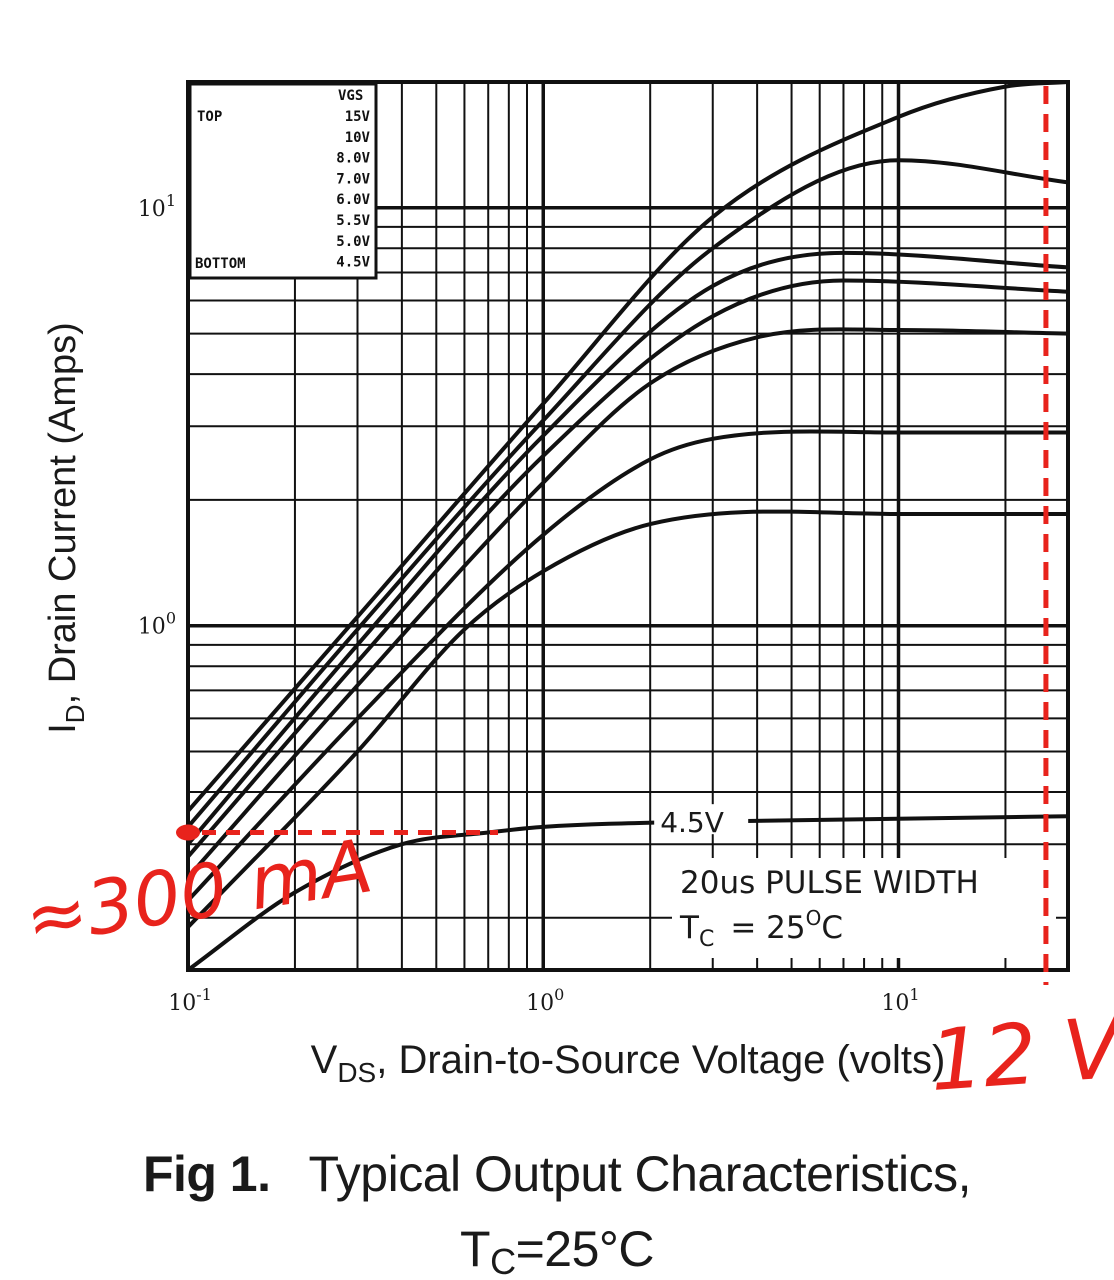 The image size is (1114, 1280). I want to click on y-tick-label: 10¹, so click(157, 206).